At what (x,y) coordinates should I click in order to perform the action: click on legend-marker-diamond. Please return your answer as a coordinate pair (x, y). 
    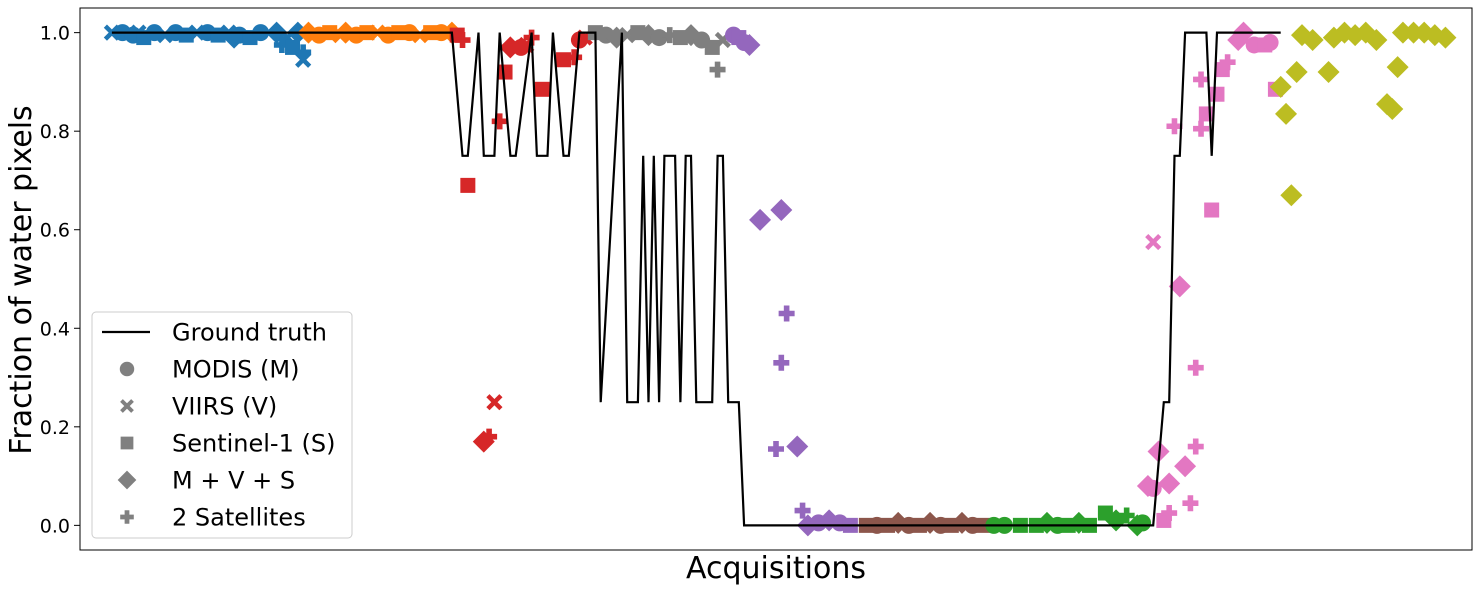
    Looking at the image, I should click on (127, 480).